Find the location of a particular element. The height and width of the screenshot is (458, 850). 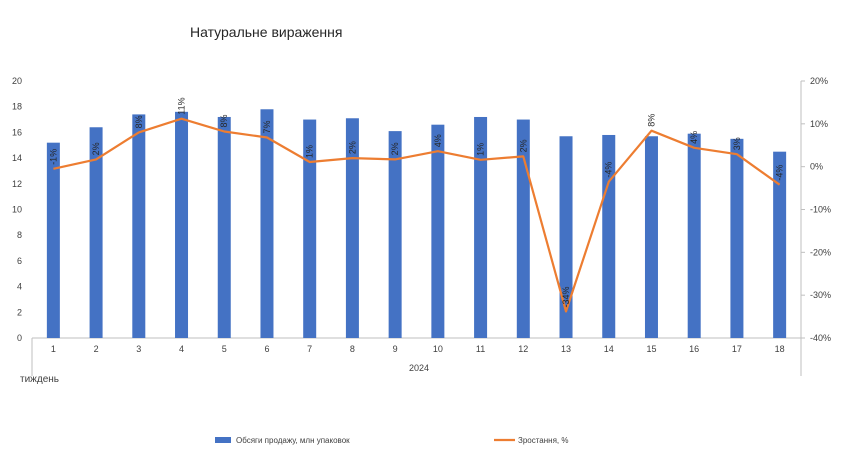

y-right-tick-label: 10% is located at coordinates (819, 124).